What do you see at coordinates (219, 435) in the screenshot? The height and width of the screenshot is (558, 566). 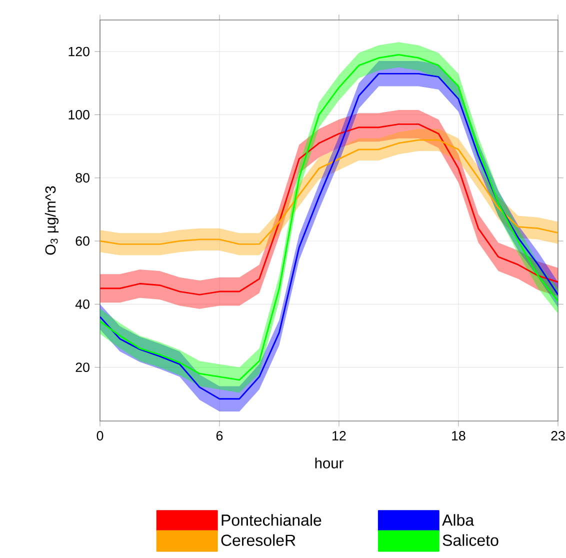 I see `x-tick-label: 6` at bounding box center [219, 435].